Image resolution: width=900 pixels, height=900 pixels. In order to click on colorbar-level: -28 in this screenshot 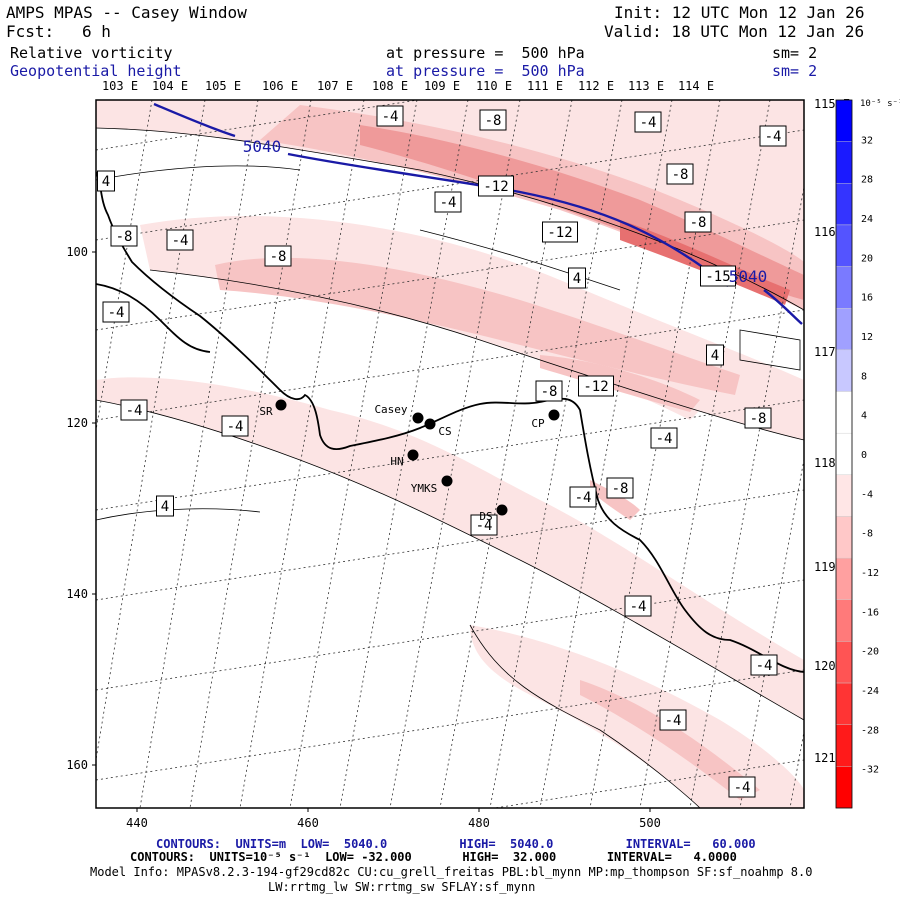, I will do `click(870, 730)`.